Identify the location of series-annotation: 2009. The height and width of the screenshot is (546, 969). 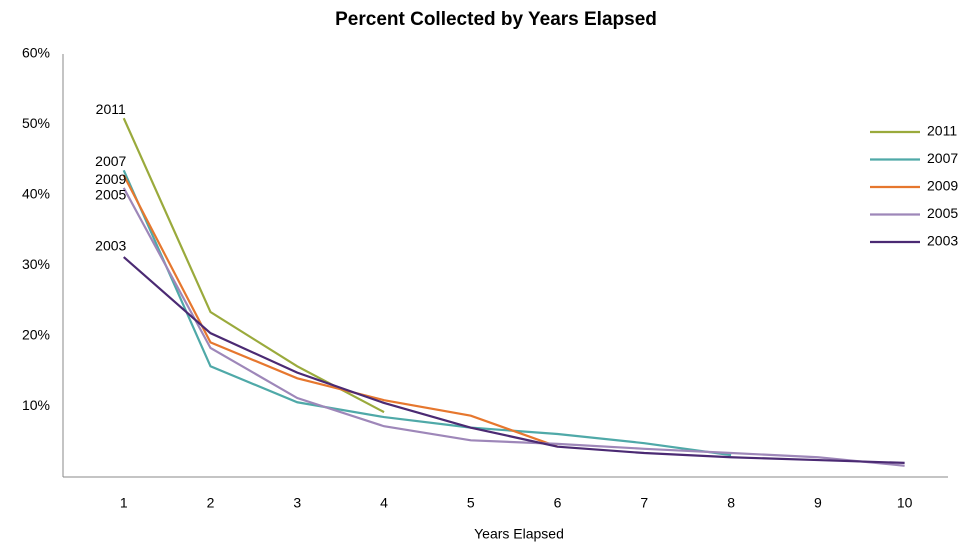
(110, 179).